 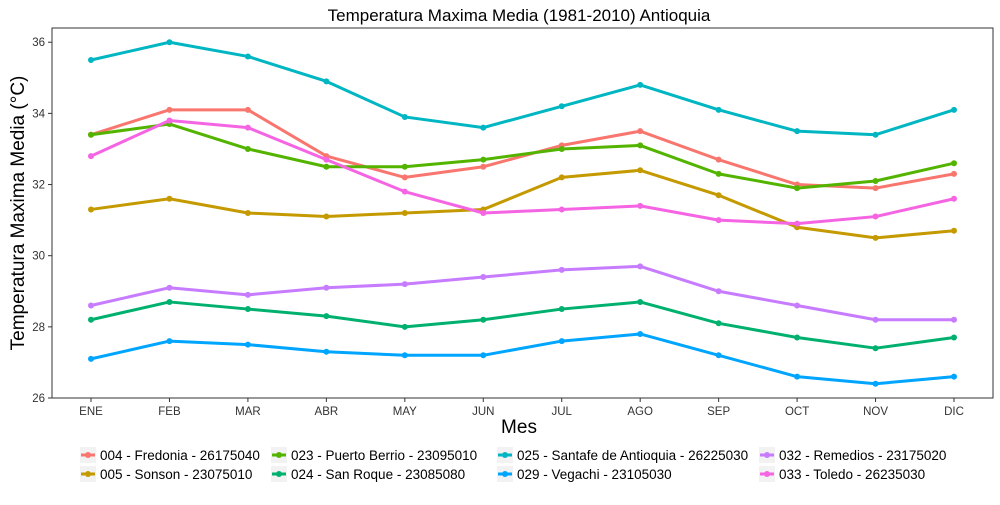 I want to click on x-tick-label: AGO, so click(x=640, y=412).